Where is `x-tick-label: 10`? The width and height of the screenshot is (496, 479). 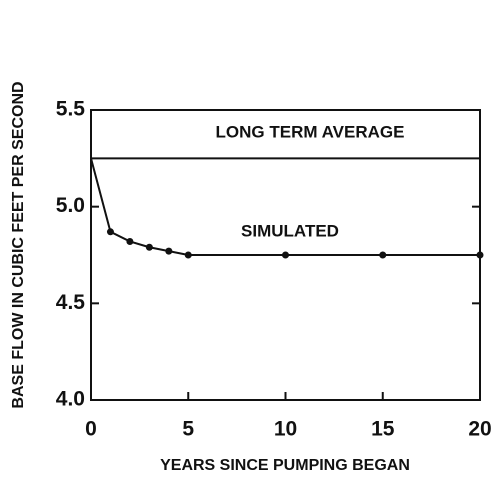 x-tick-label: 10 is located at coordinates (285, 429).